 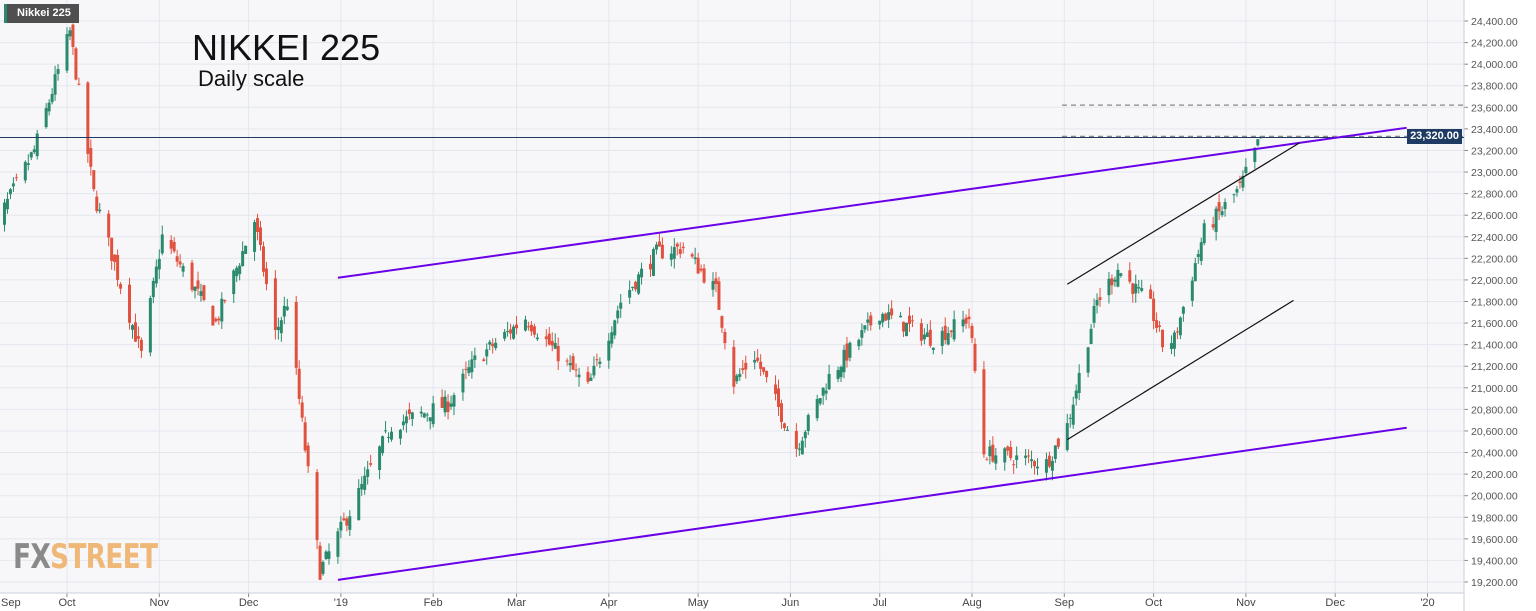 What do you see at coordinates (608, 603) in the screenshot?
I see `x-tick-label: Apr` at bounding box center [608, 603].